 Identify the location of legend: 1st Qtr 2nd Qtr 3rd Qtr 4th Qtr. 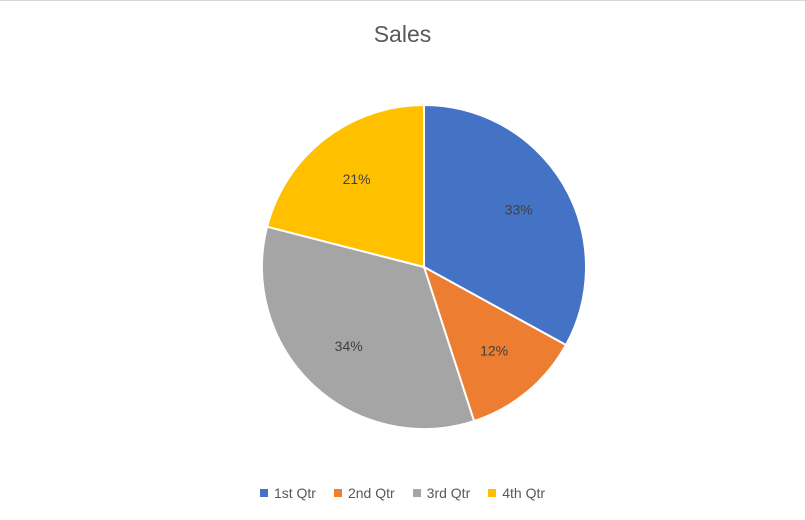
(402, 493).